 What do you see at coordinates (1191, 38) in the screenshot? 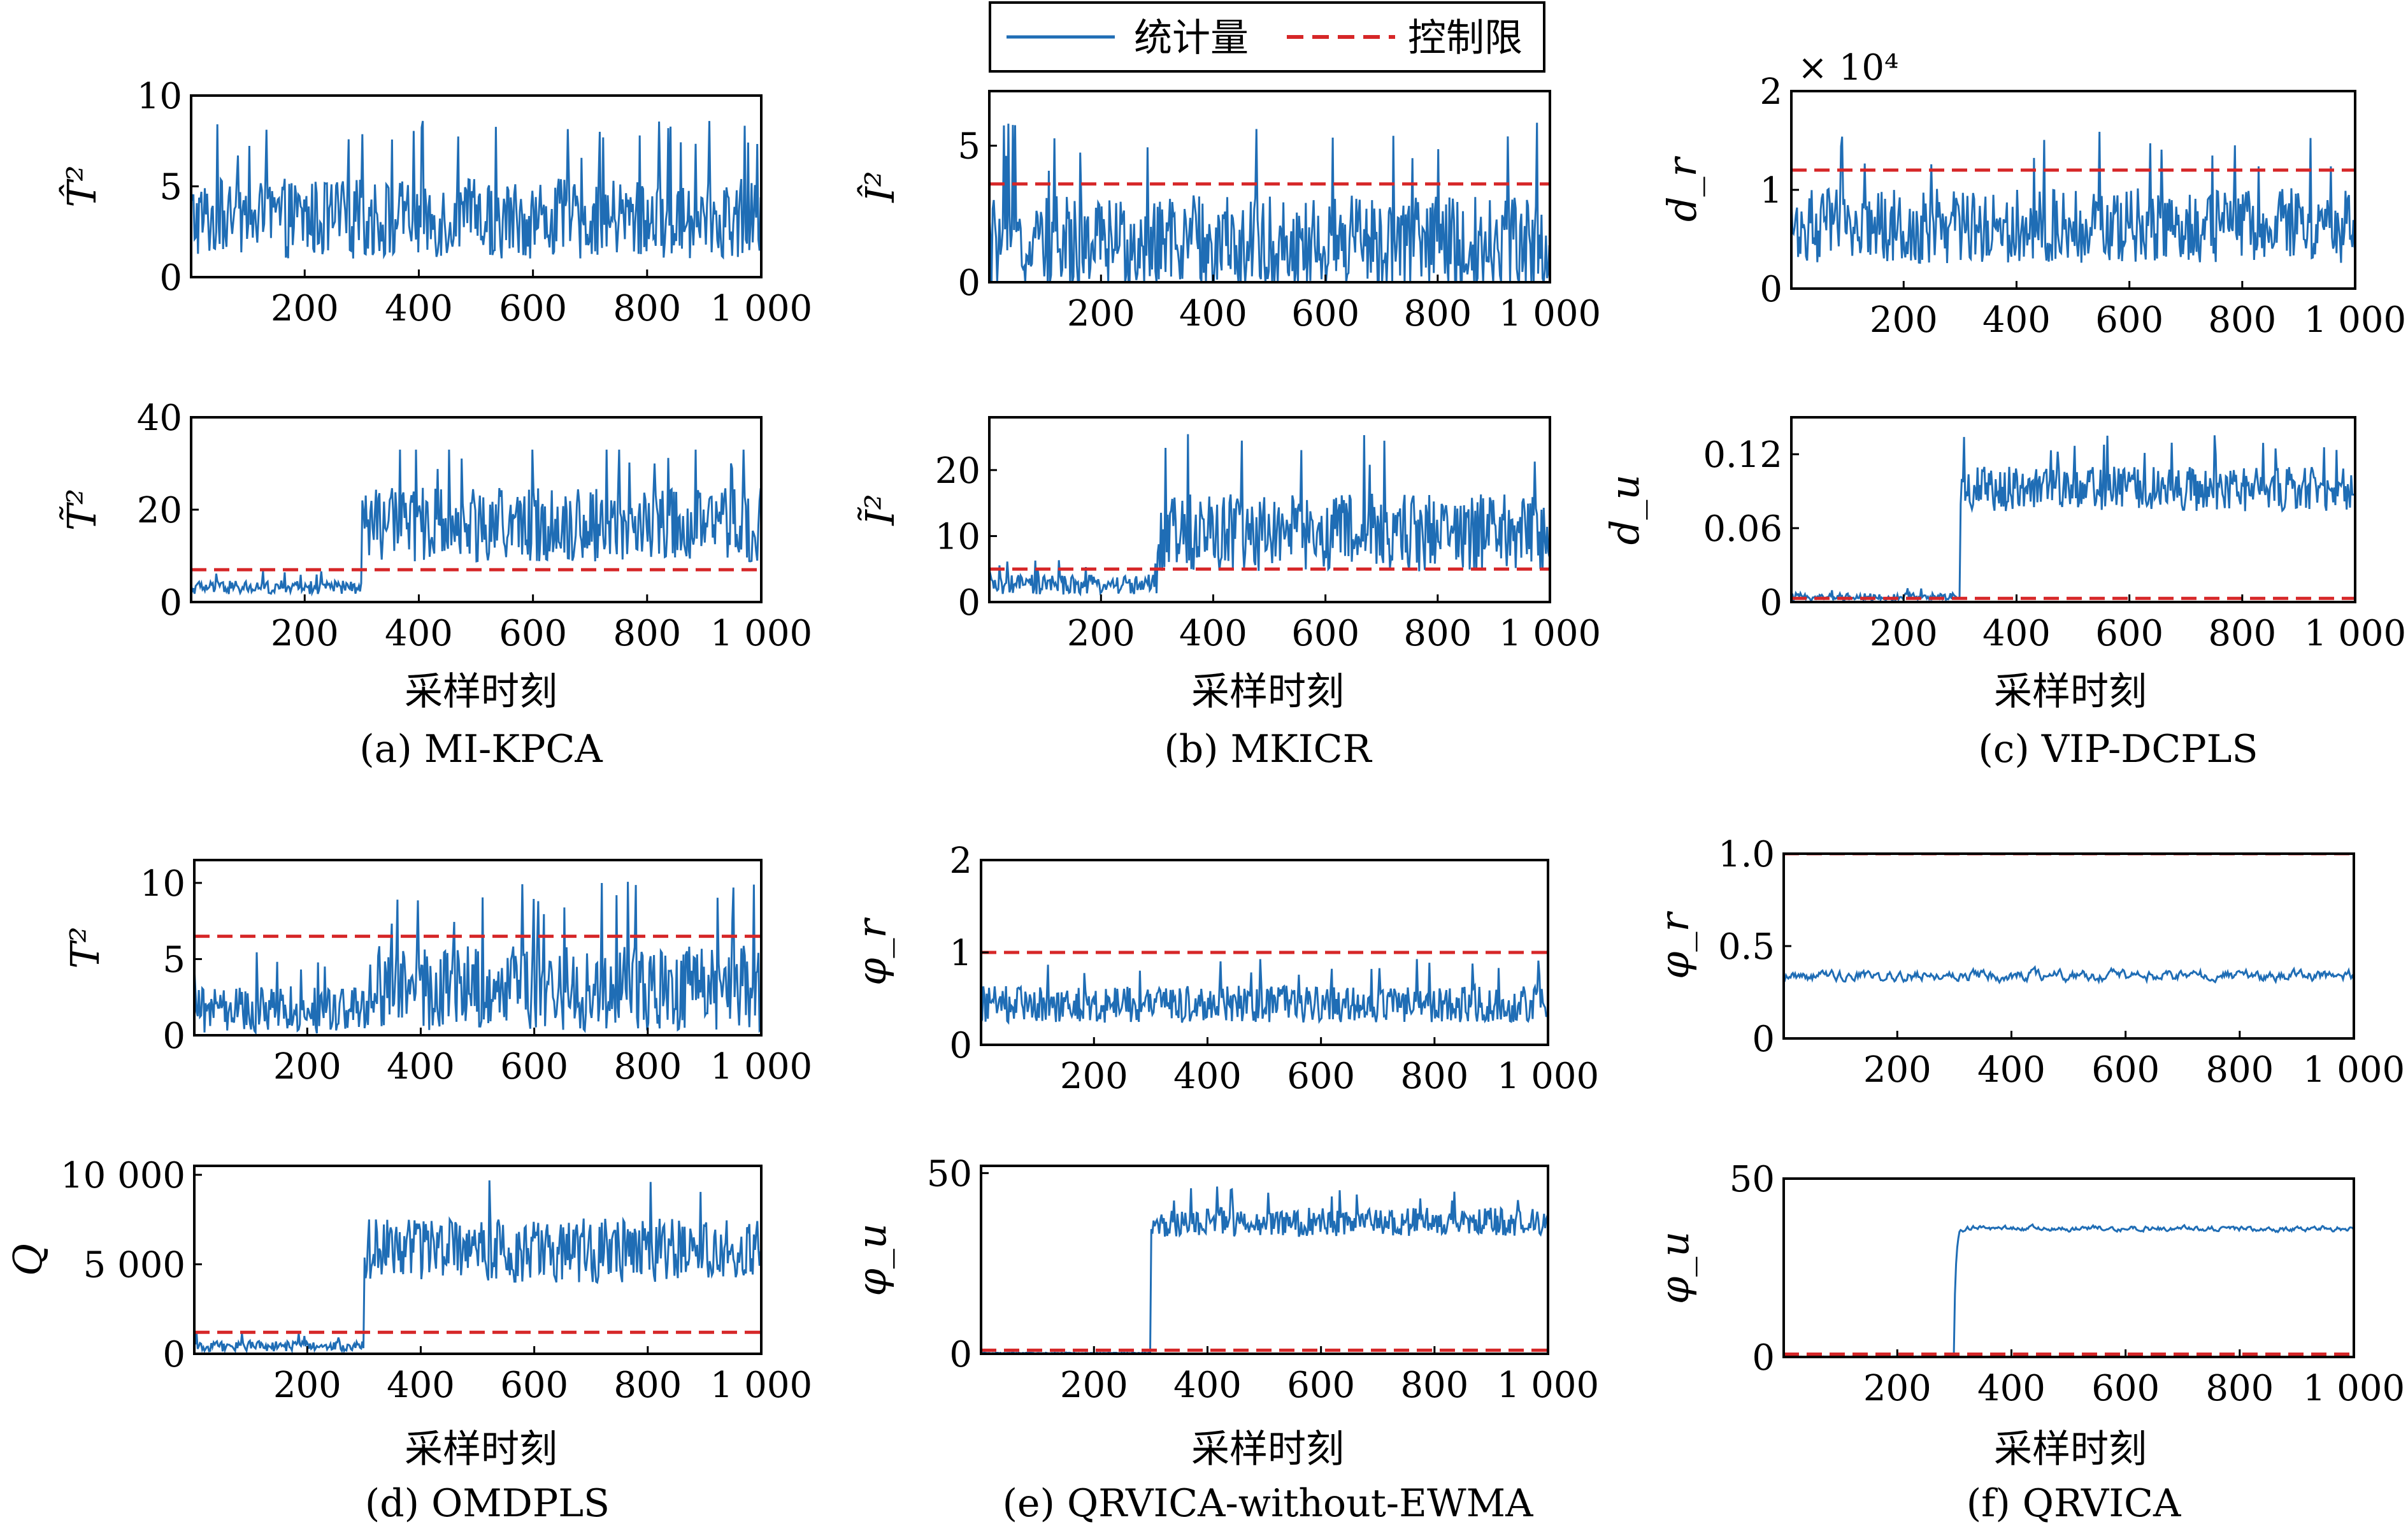
I see `legend-statistic-label: 统计量` at bounding box center [1191, 38].